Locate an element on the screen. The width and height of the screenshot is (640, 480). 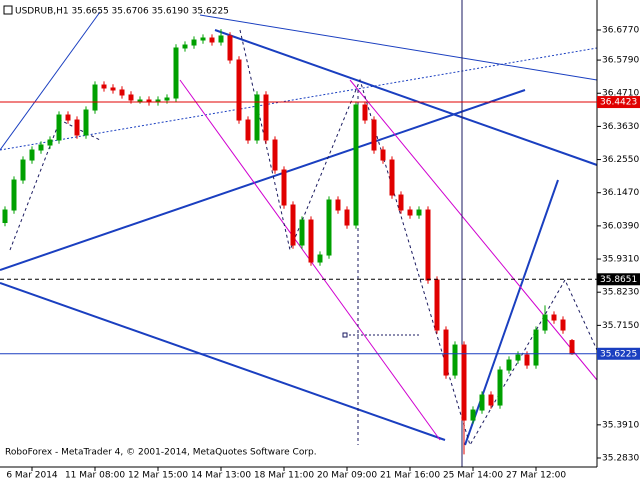
y-tick-label: 35.3910 is located at coordinates (620, 425).